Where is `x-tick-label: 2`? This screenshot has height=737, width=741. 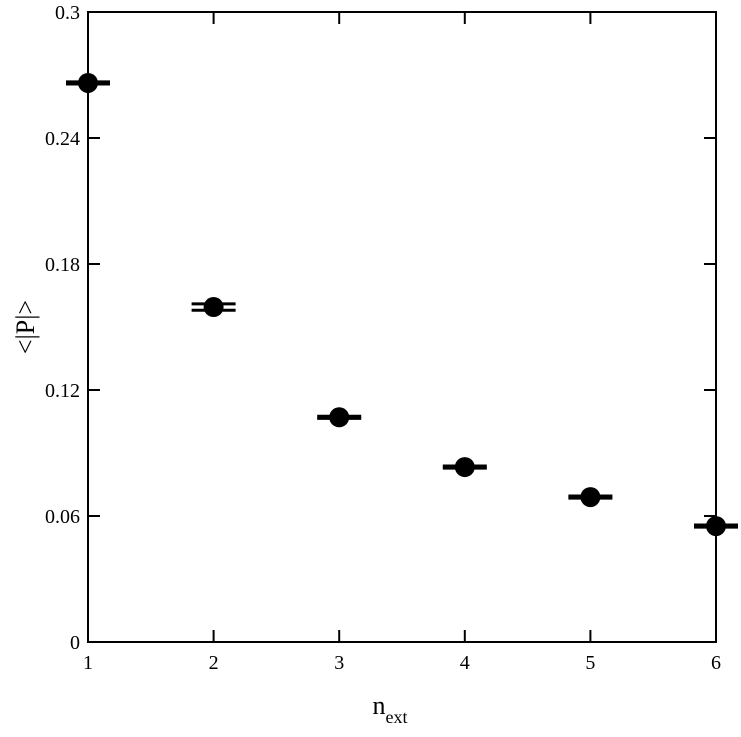
x-tick-label: 2 is located at coordinates (214, 663).